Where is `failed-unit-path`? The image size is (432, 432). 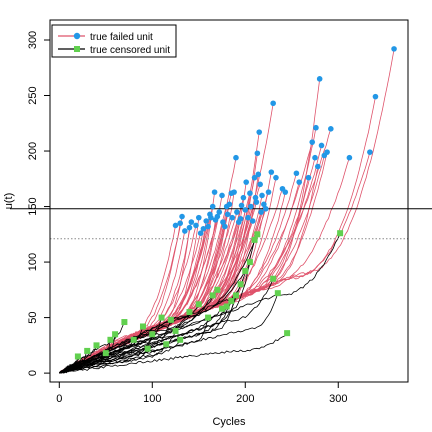
failed-unit-path is located at coordinates (139, 293).